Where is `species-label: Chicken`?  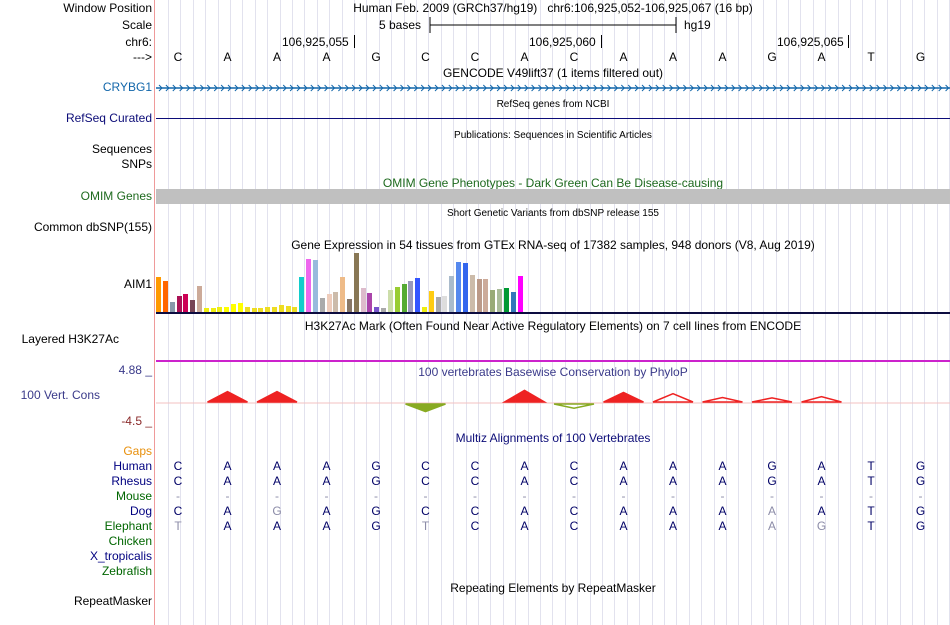
species-label: Chicken is located at coordinates (130, 541).